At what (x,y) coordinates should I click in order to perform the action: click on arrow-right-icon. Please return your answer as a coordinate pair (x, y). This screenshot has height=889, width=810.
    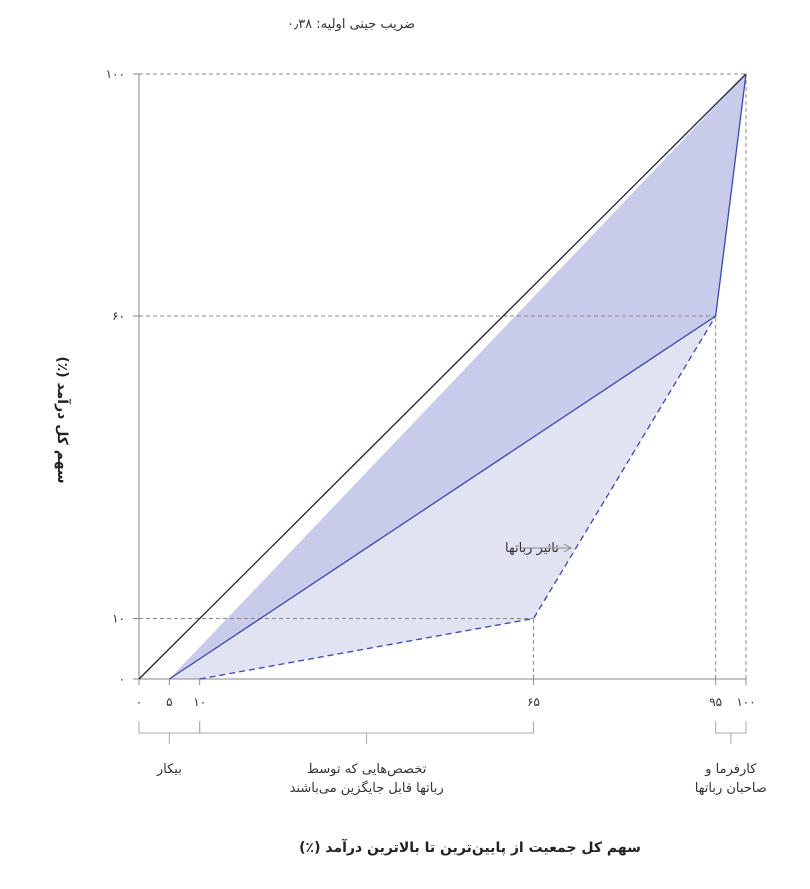
    Looking at the image, I should click on (568, 548).